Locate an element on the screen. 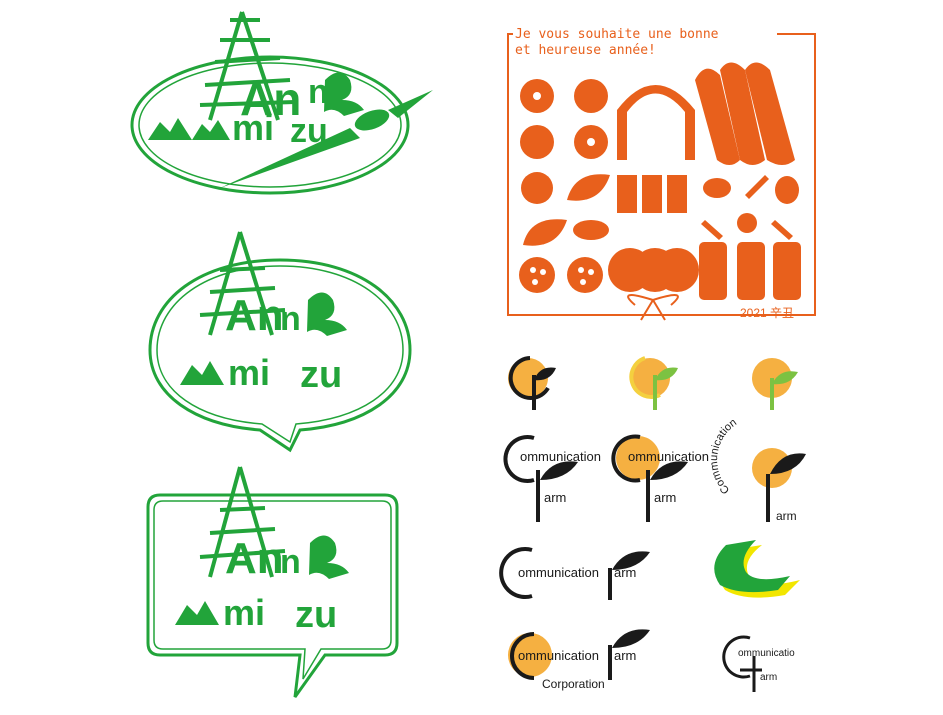 This screenshot has height=715, width=943. cf-symbol-soft is located at coordinates (775, 384).